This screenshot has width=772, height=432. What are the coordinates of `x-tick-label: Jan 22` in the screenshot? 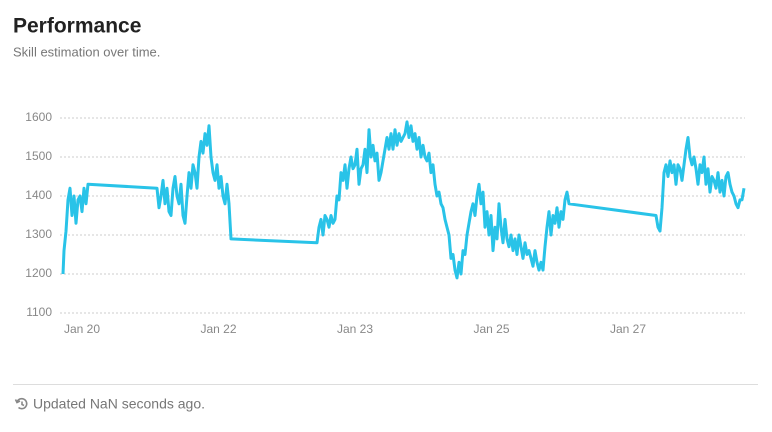 It's located at (218, 329).